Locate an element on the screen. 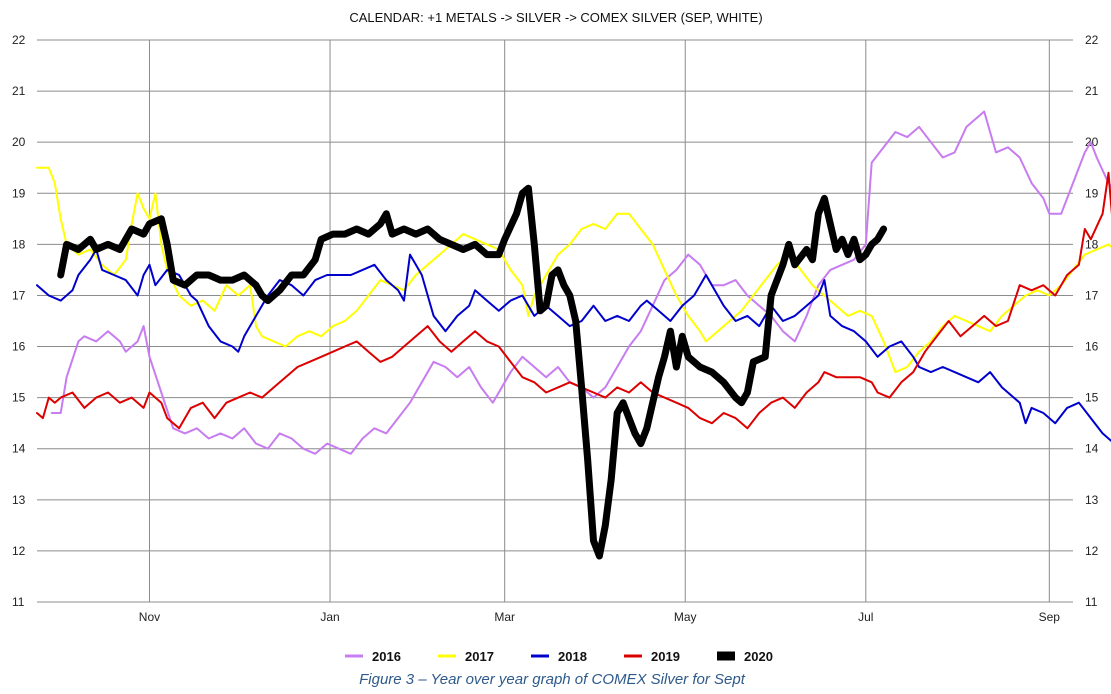 This screenshot has height=694, width=1111. x-tick-label: Nov is located at coordinates (149, 617).